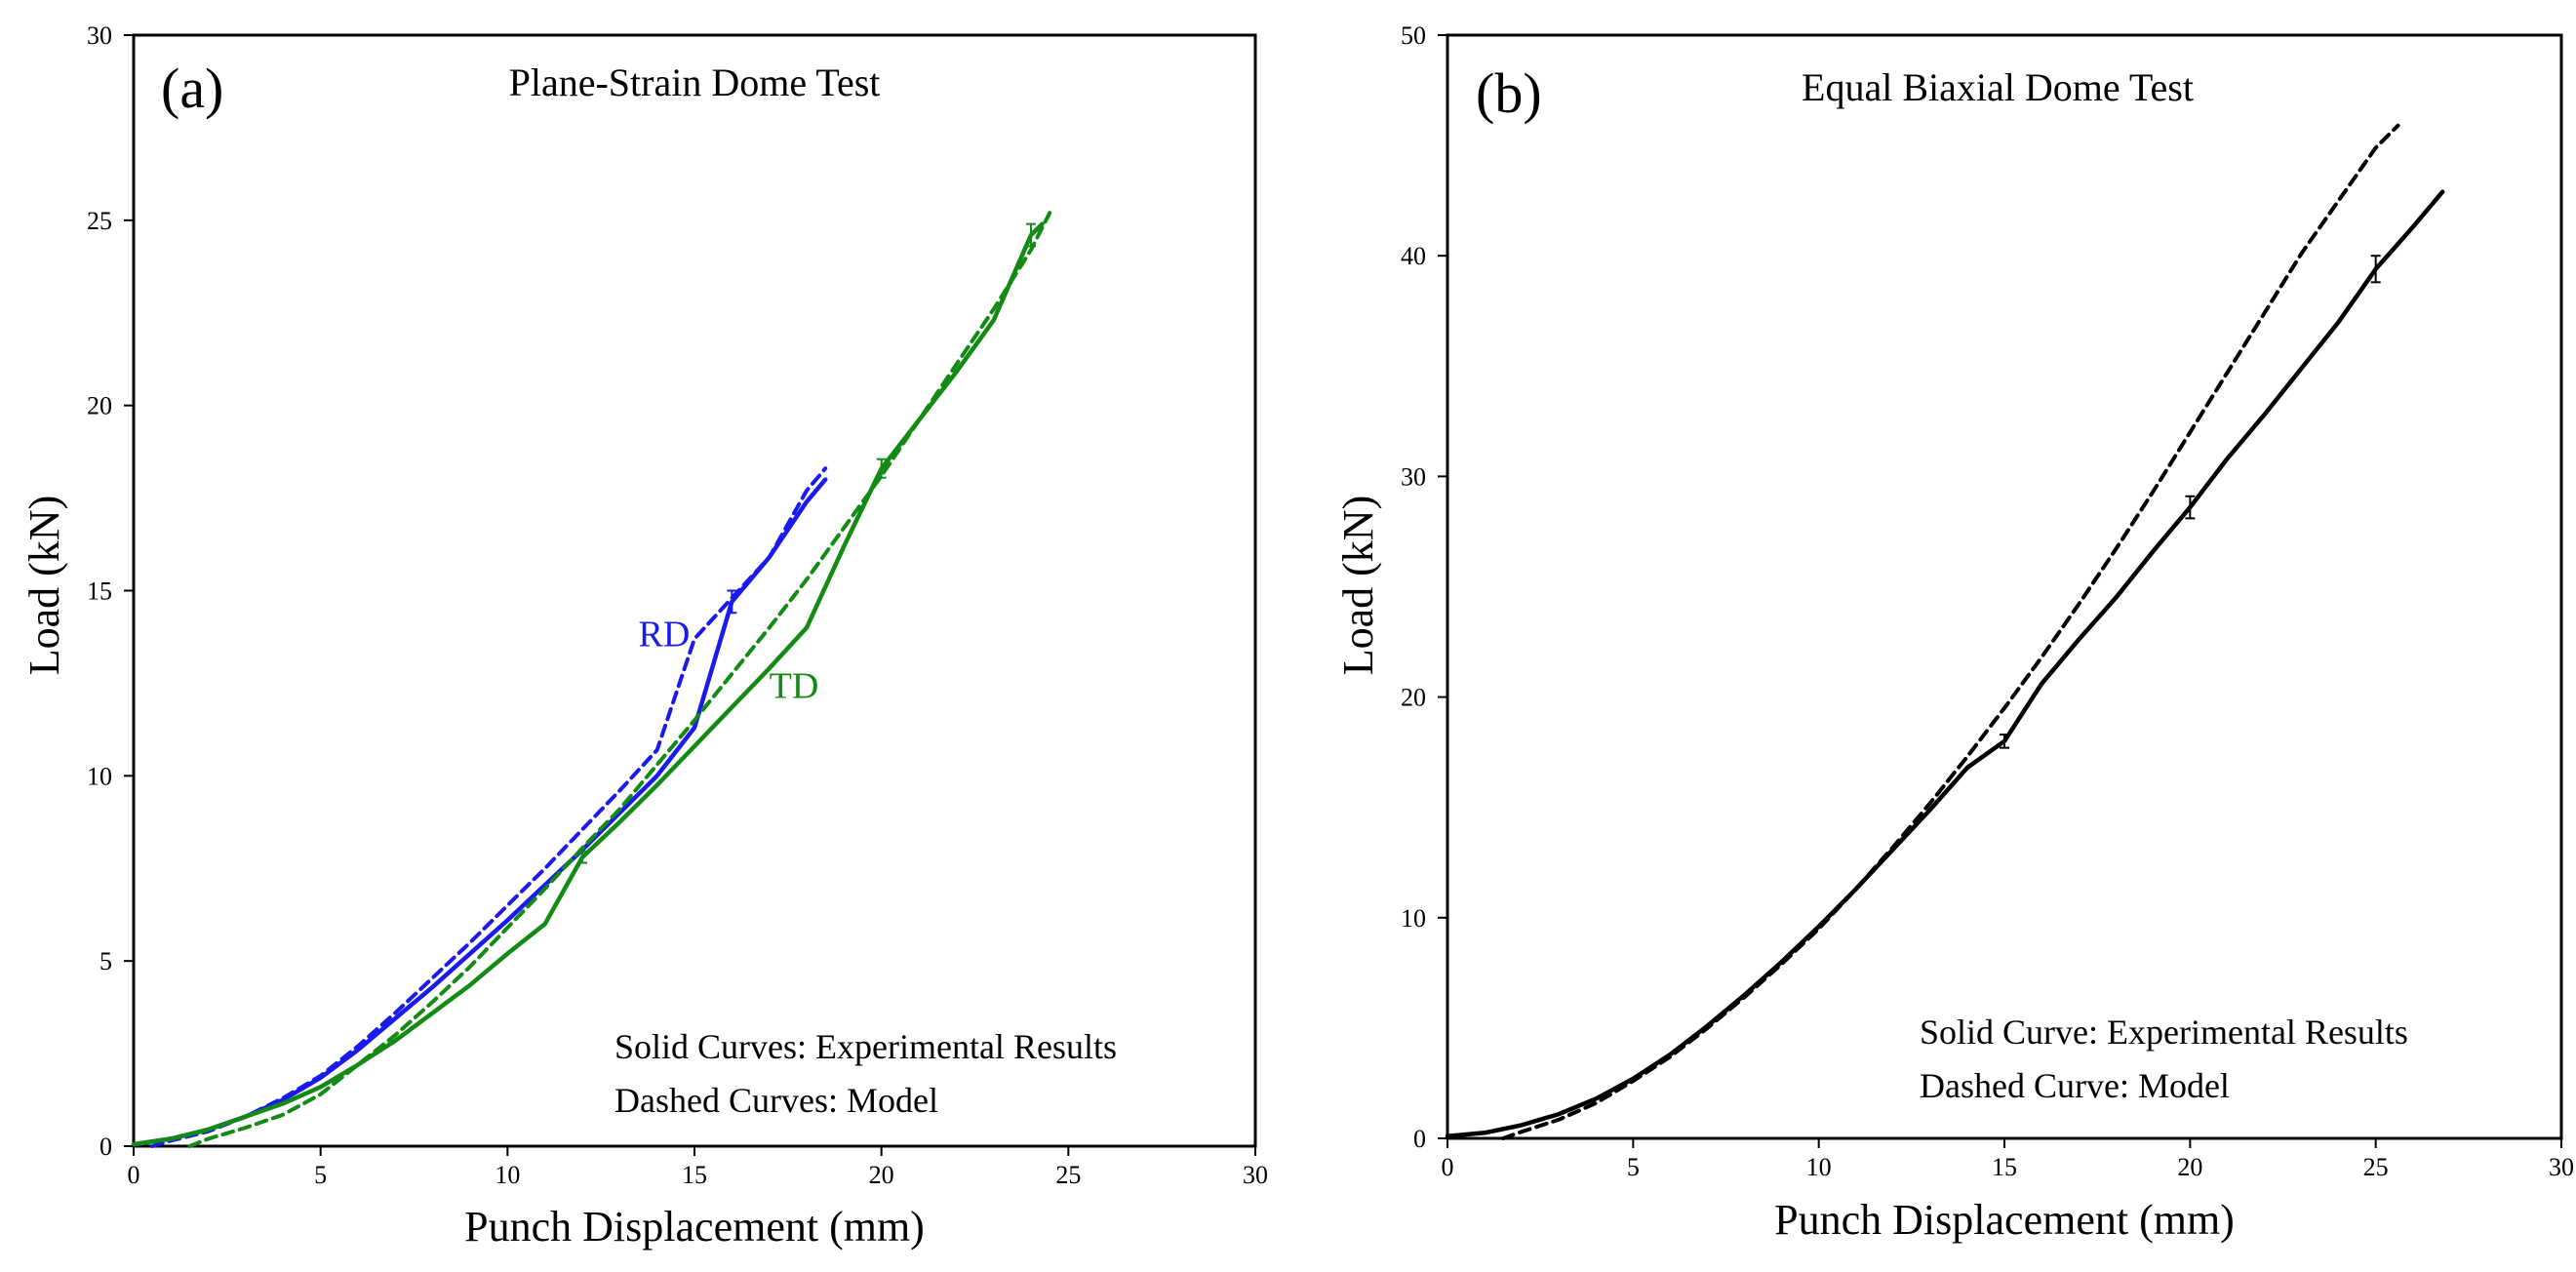  What do you see at coordinates (776, 1100) in the screenshot?
I see `annotation-dashed-curves: Dashed Curves: Model` at bounding box center [776, 1100].